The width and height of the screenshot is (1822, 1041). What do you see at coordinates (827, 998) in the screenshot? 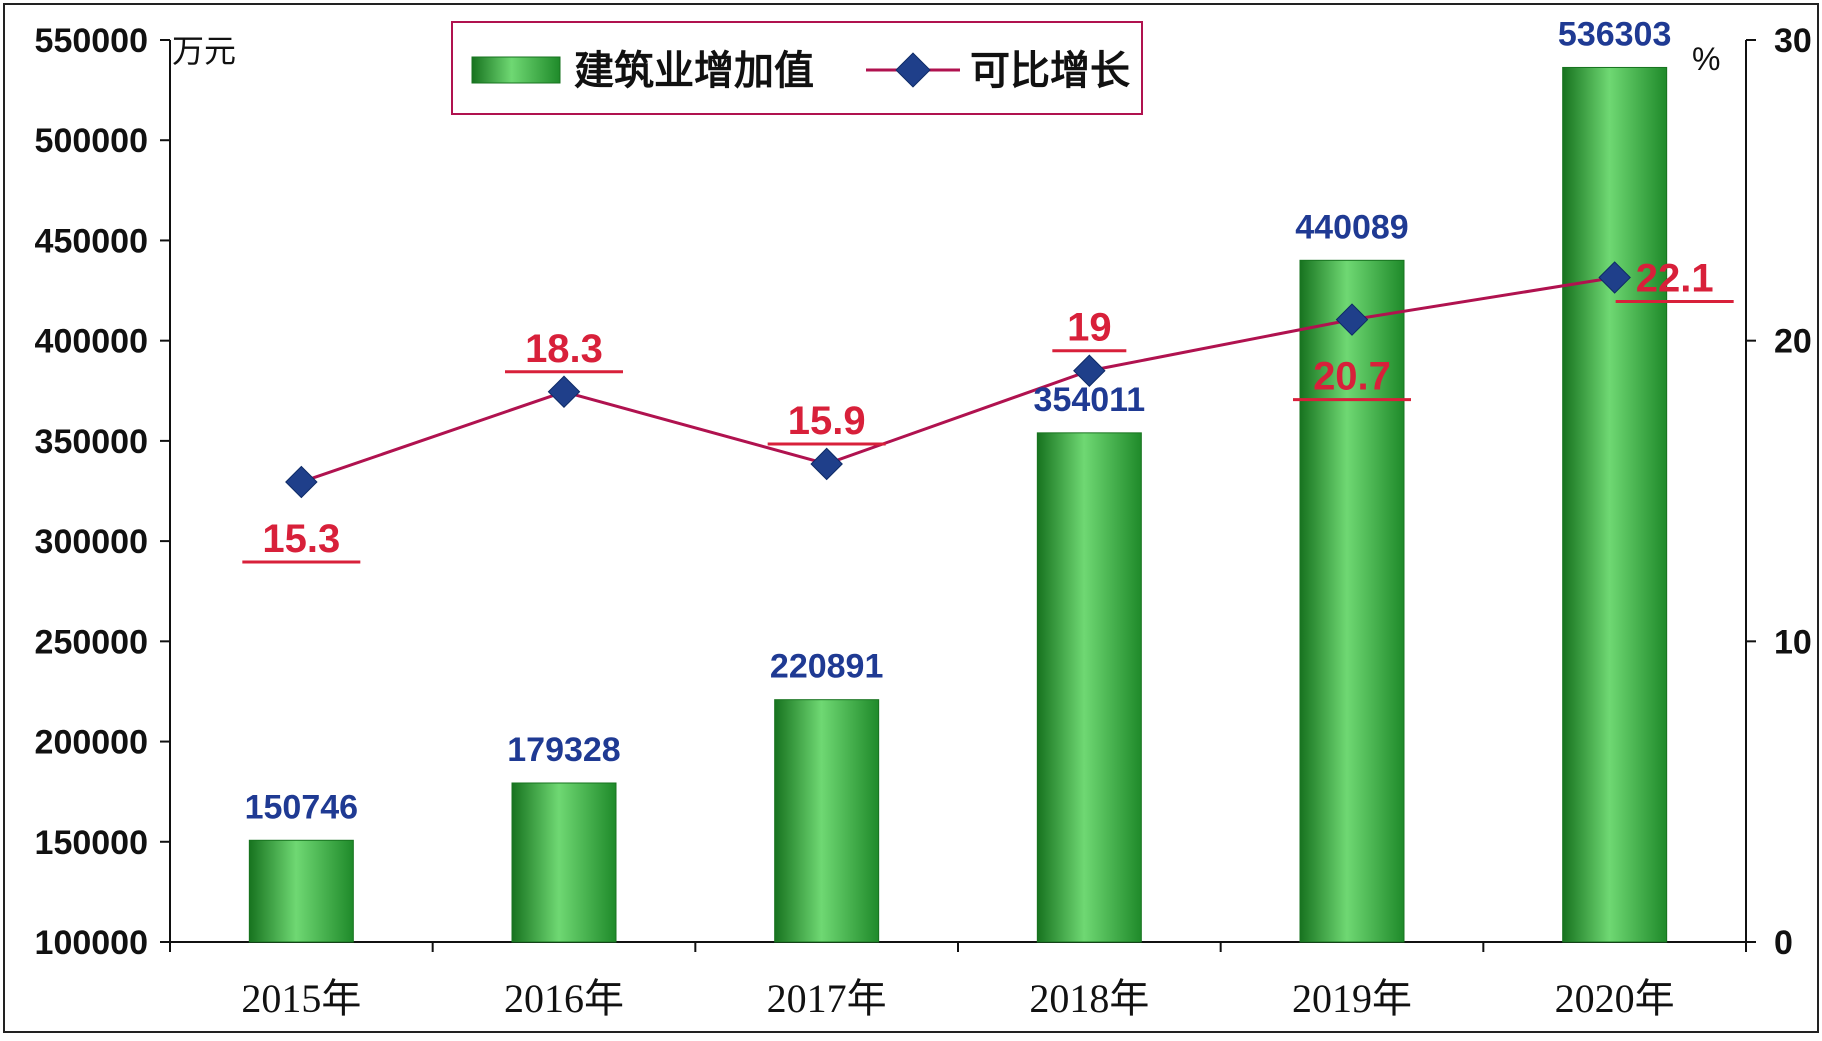
I see `x-axis-tick-label: 2017年` at bounding box center [827, 998].